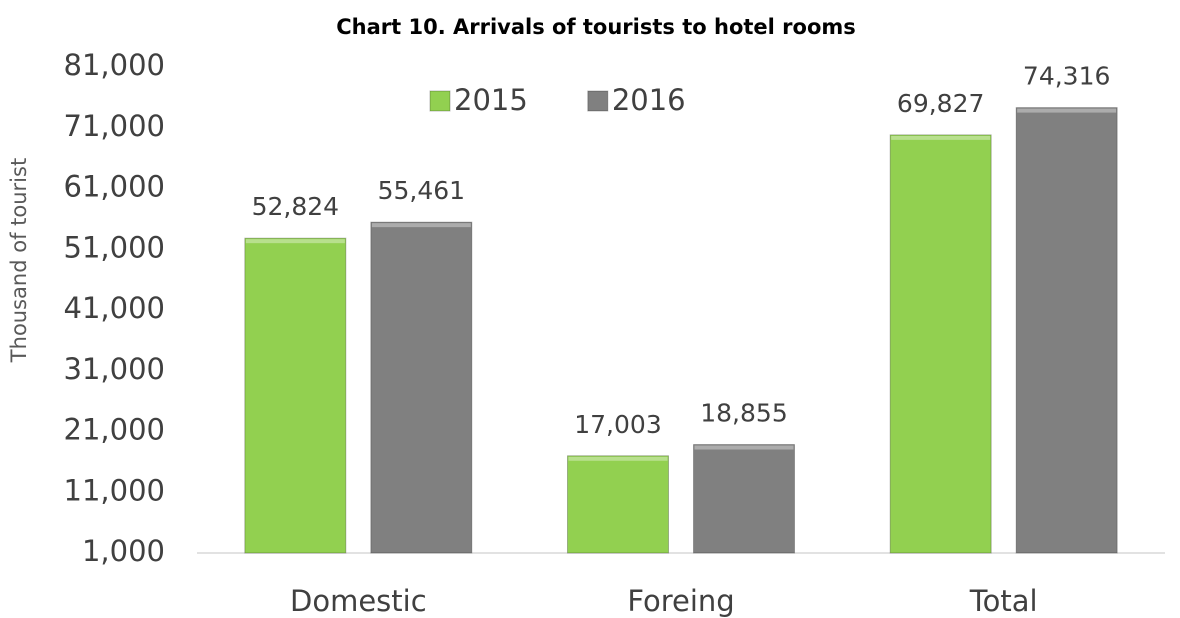  What do you see at coordinates (617, 424) in the screenshot?
I see `data-label: 17,003` at bounding box center [617, 424].